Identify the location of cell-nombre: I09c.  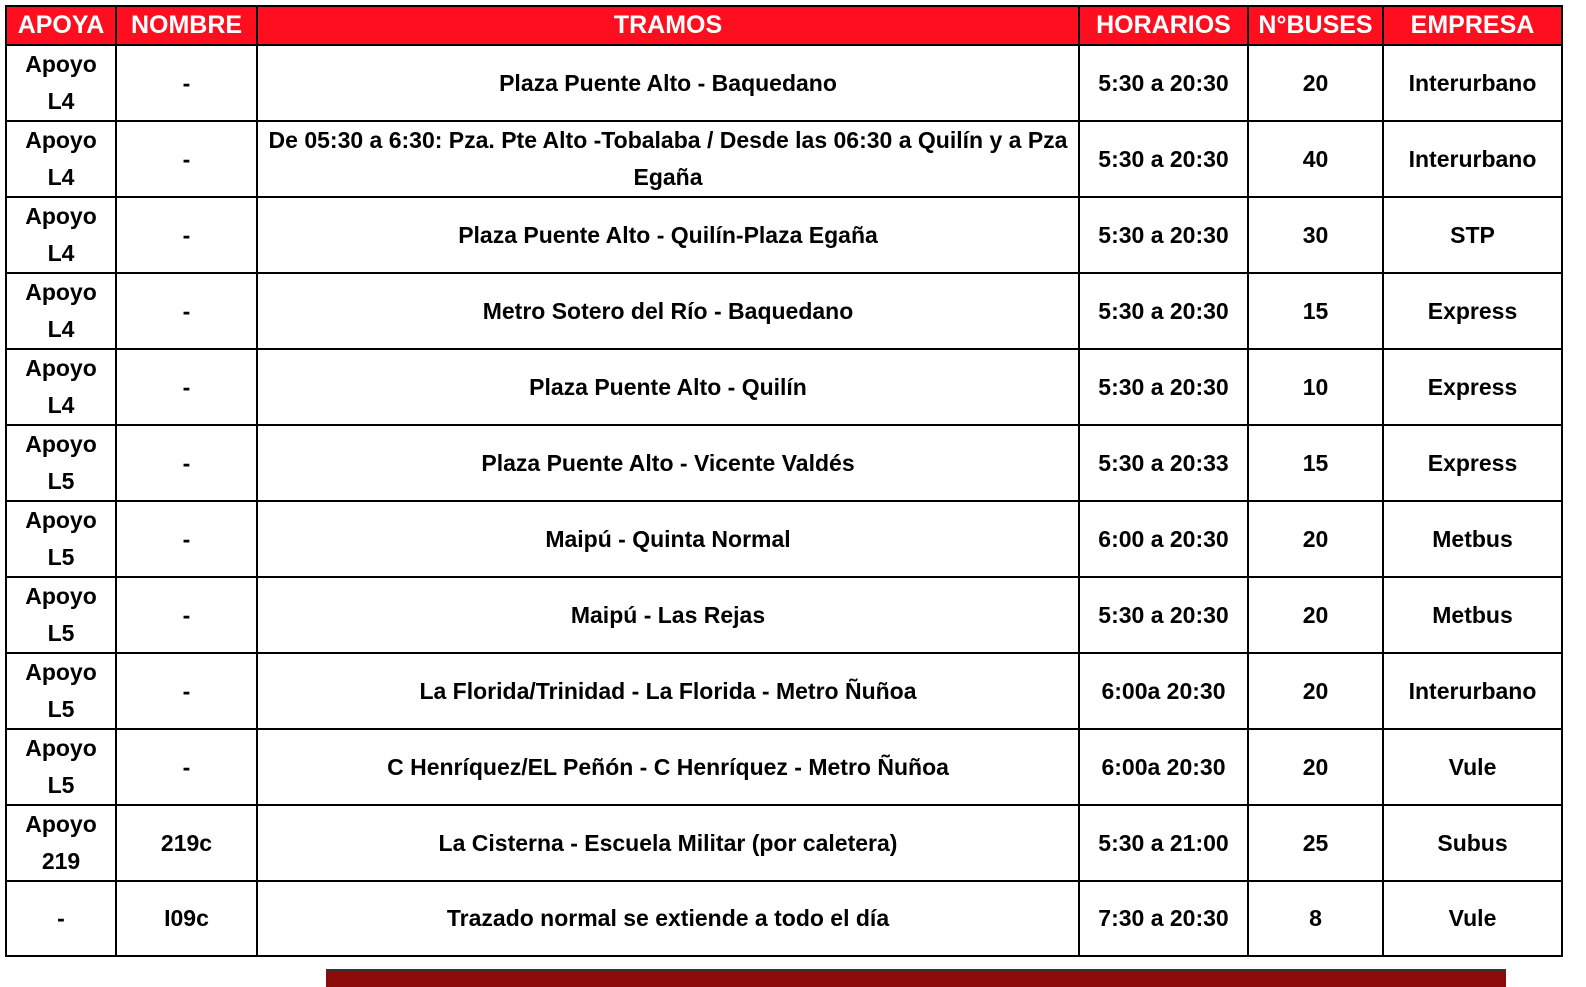
(186, 918).